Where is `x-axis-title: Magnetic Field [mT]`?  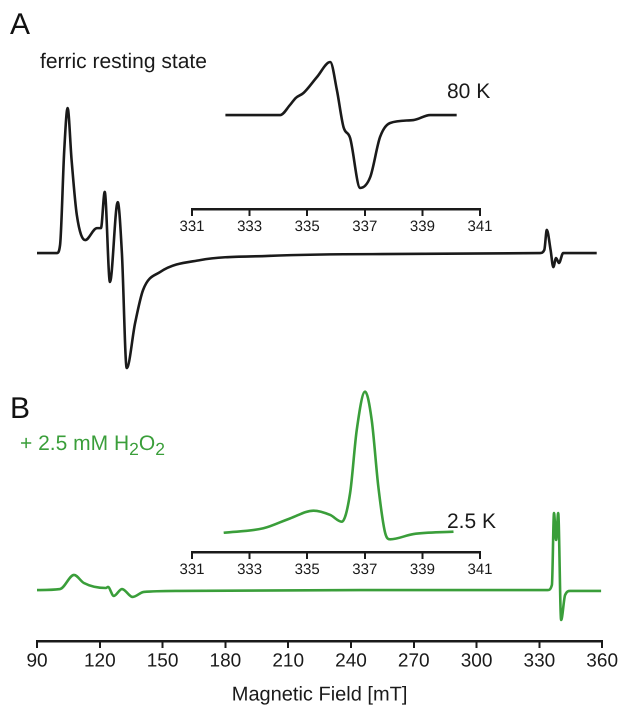
x-axis-title: Magnetic Field [mT] is located at coordinates (320, 695).